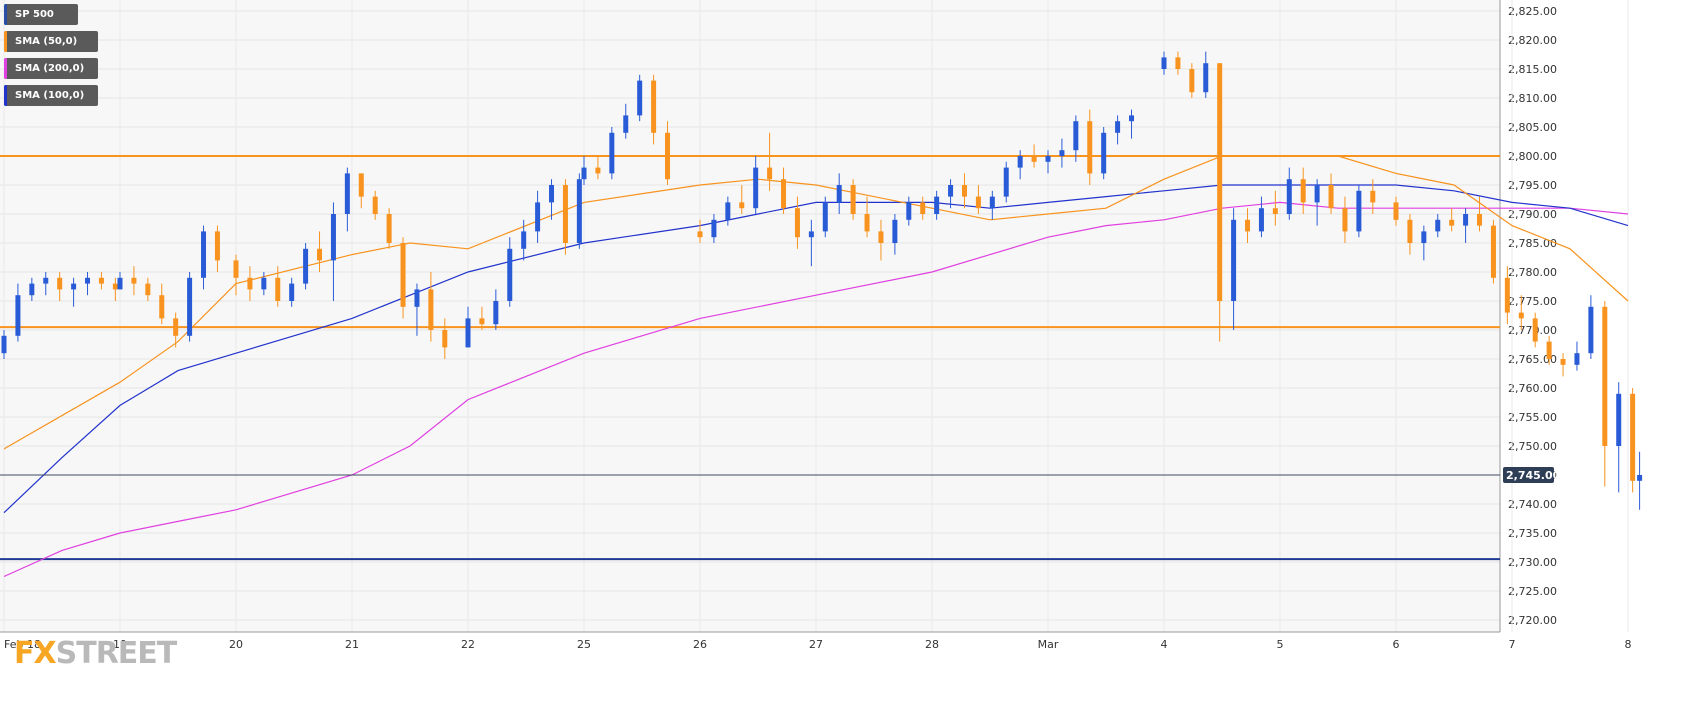 This screenshot has height=712, width=1707. Describe the element at coordinates (51, 95) in the screenshot. I see `legend-item-sma100: SMA (100,0)` at that location.